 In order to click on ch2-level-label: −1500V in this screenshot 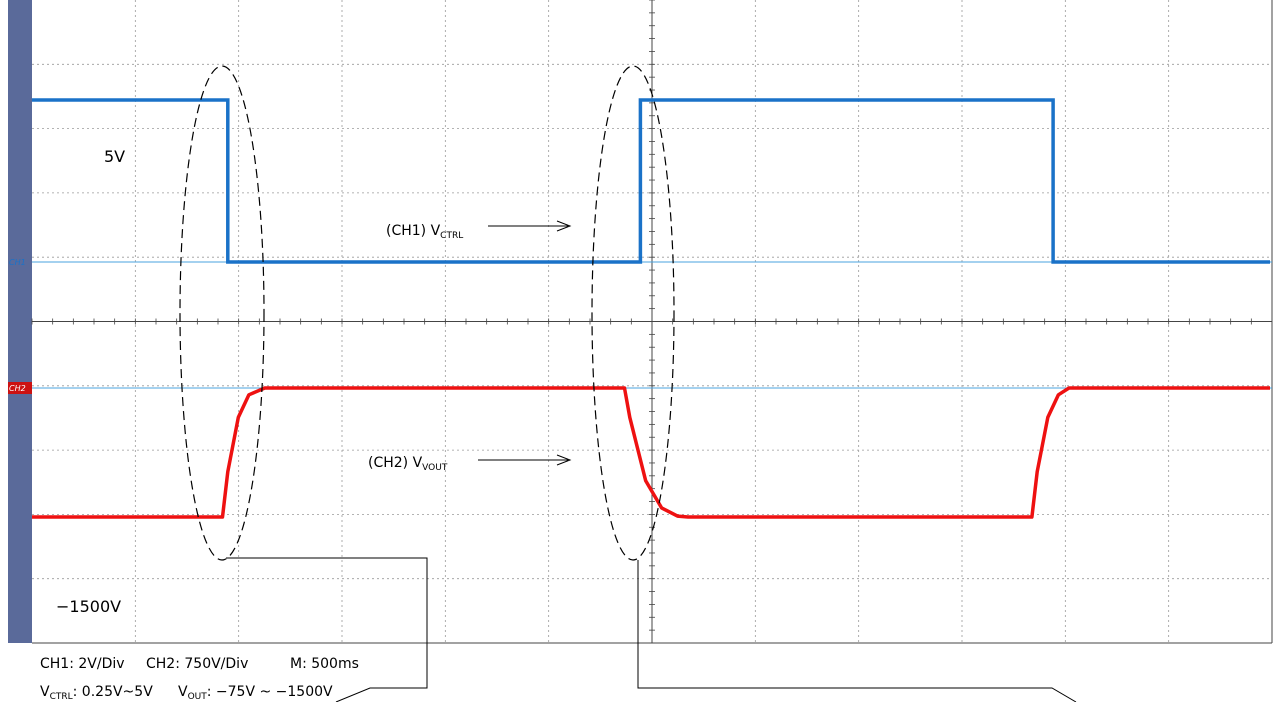, I will do `click(88, 606)`.